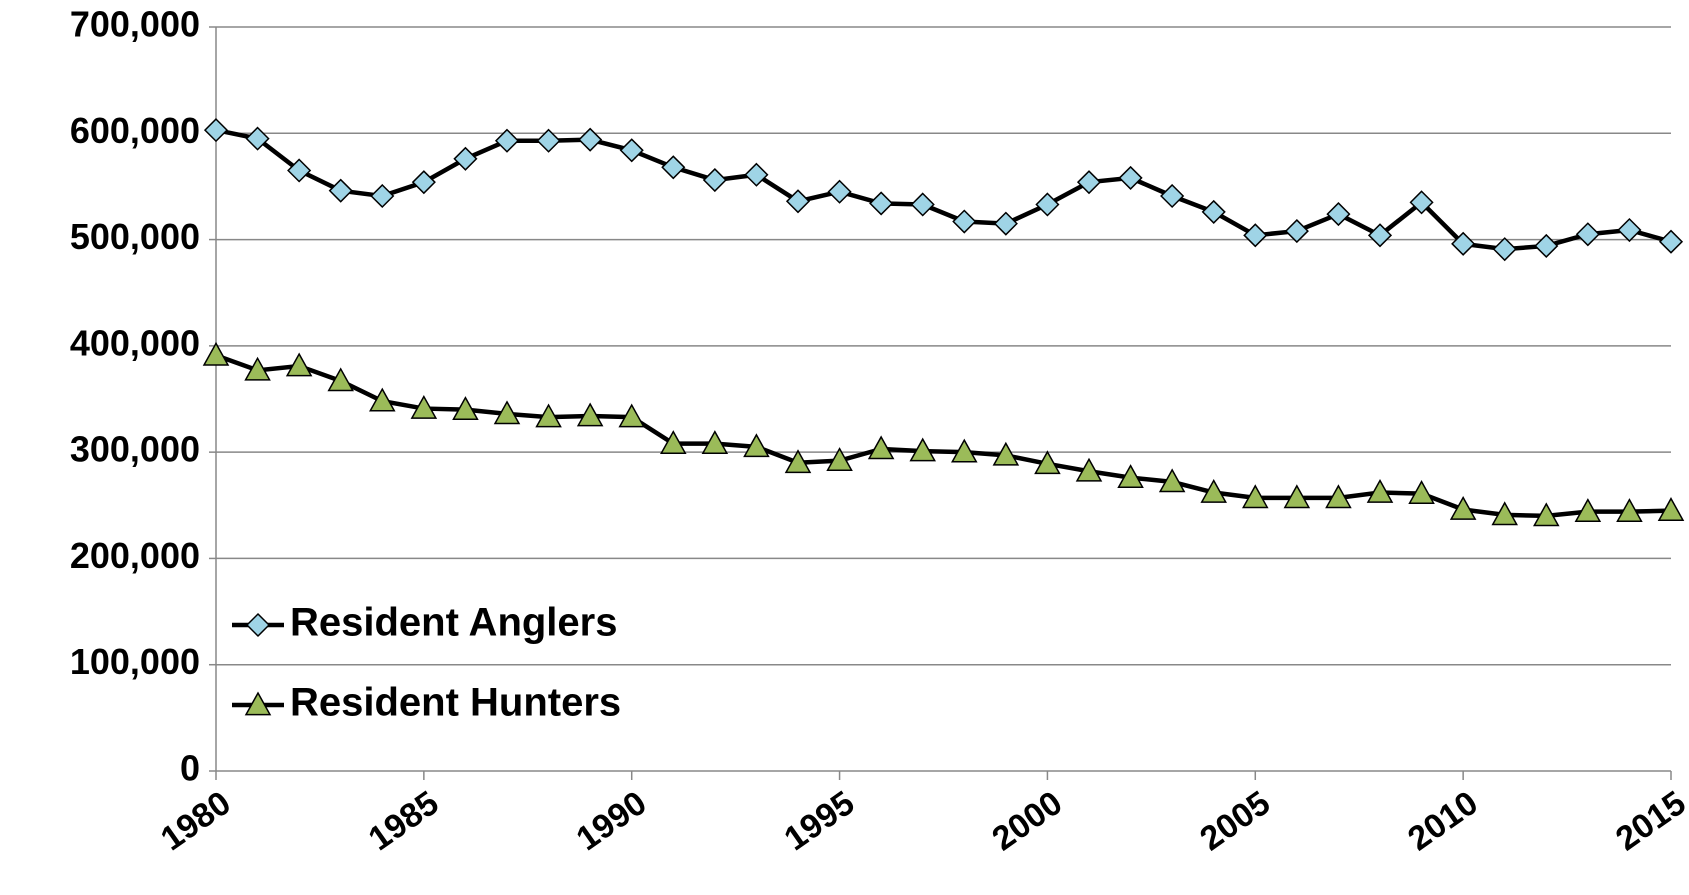 The image size is (1689, 895). I want to click on y-tick-label: 400,000, so click(135, 342).